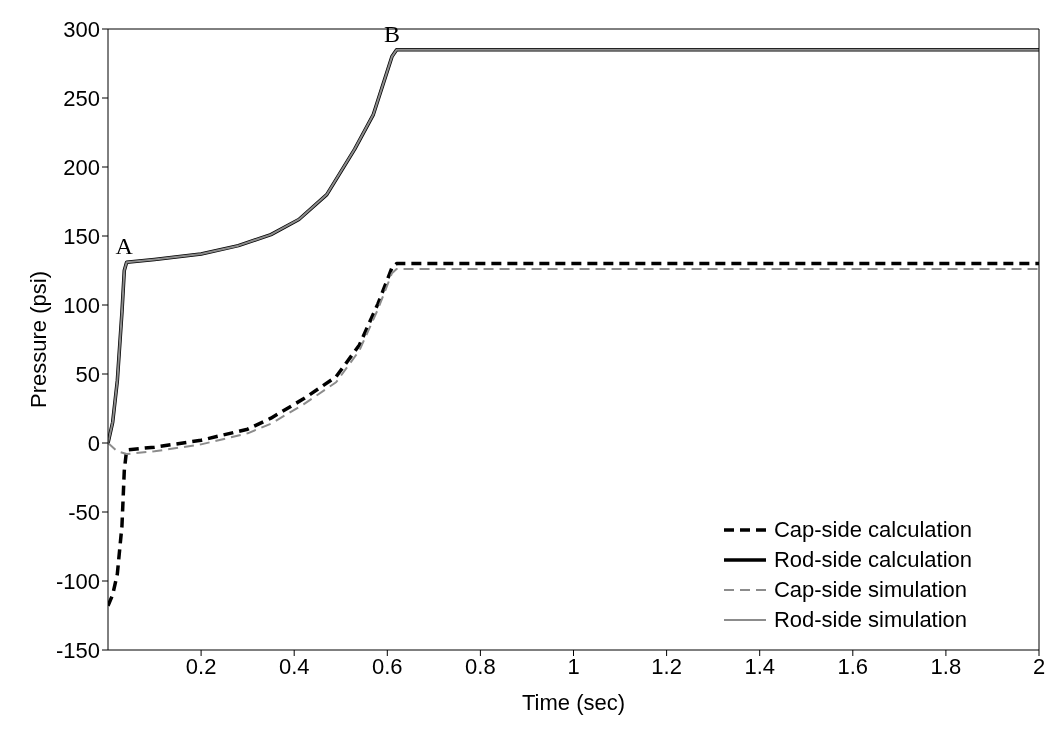 This screenshot has width=1060, height=738. Describe the element at coordinates (81, 167) in the screenshot. I see `y-tick-label: 200` at that location.